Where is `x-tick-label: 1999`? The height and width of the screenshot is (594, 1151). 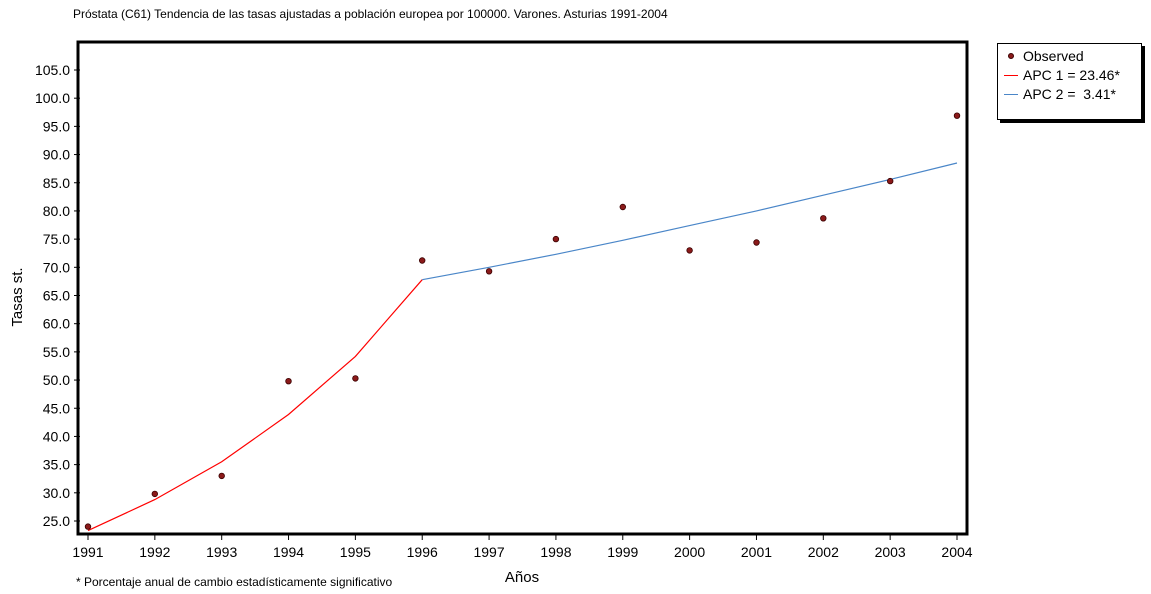
x-tick-label: 1999 is located at coordinates (622, 552).